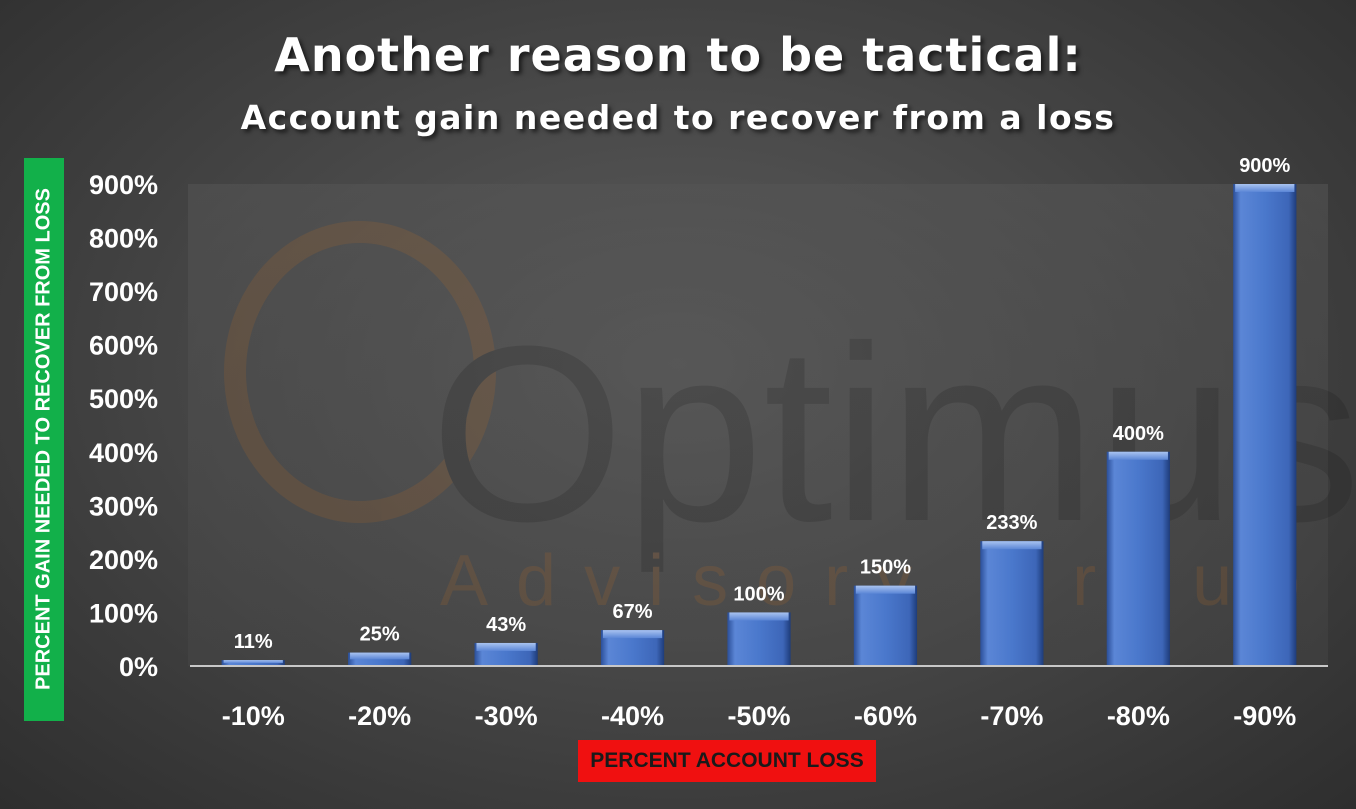 This screenshot has width=1356, height=809. Describe the element at coordinates (1011, 716) in the screenshot. I see `x-category-label: -70%` at that location.